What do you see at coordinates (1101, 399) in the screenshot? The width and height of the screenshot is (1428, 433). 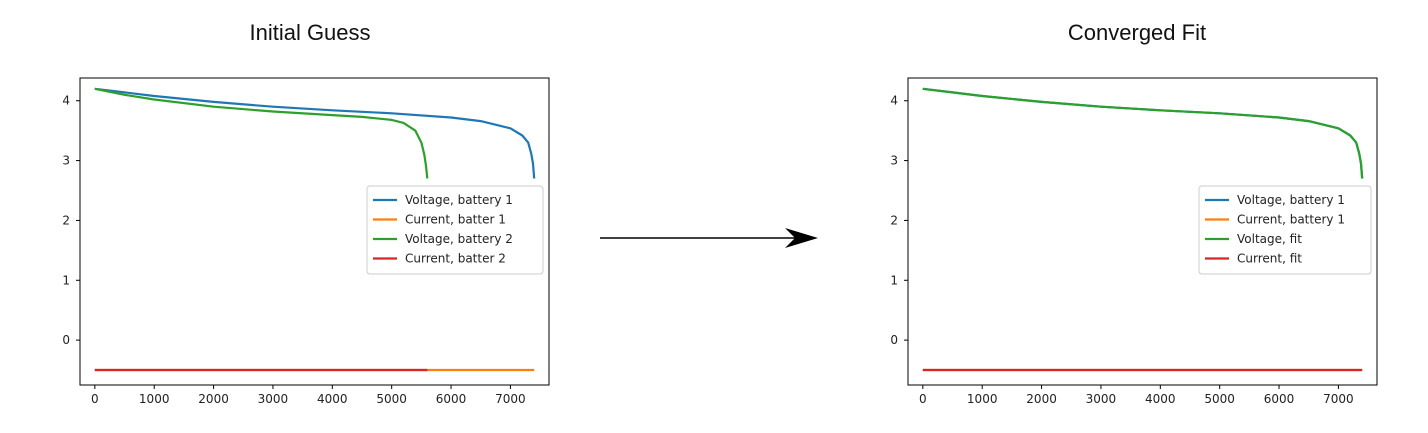 I see `converged-x-tick-label: 3000` at bounding box center [1101, 399].